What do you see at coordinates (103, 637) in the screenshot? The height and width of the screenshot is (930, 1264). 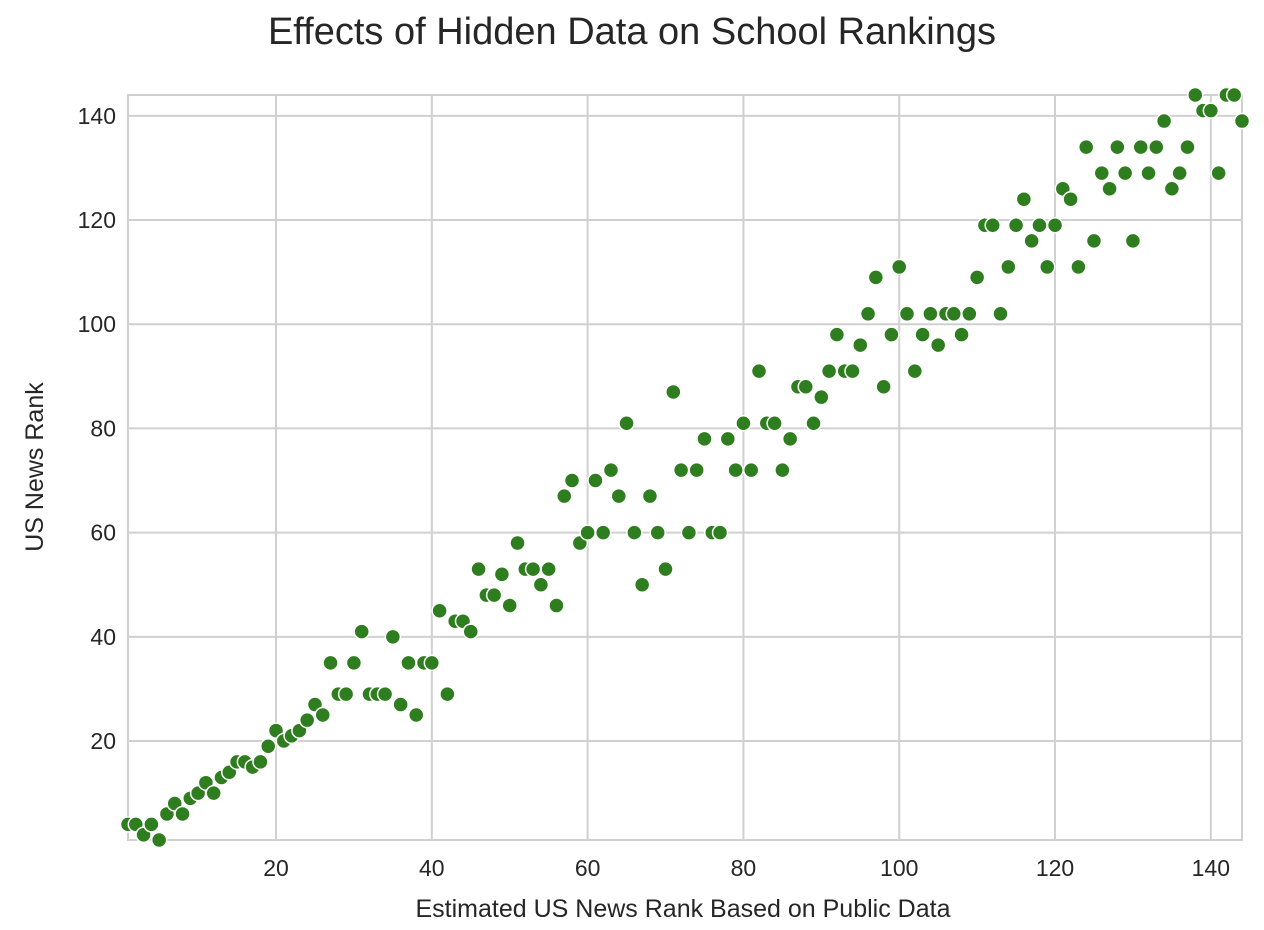 I see `y-tick-label: 40` at bounding box center [103, 637].